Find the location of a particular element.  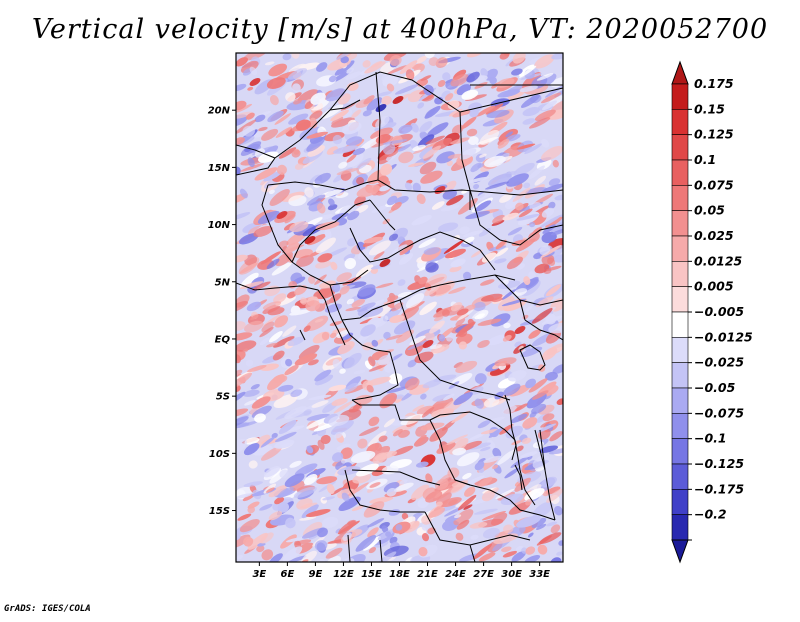

colorbar-label: 0.075 is located at coordinates (714, 184).